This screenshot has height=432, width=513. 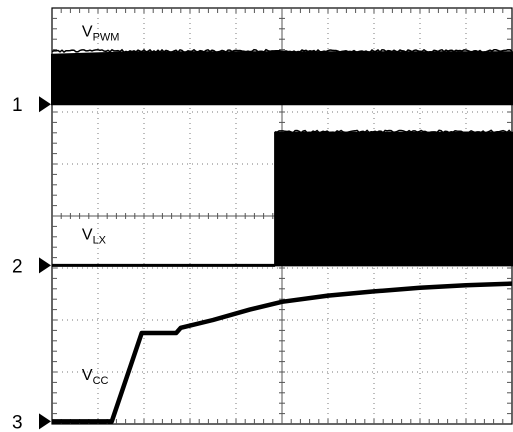 I want to click on trace-vpwm-edge, so click(x=282, y=51).